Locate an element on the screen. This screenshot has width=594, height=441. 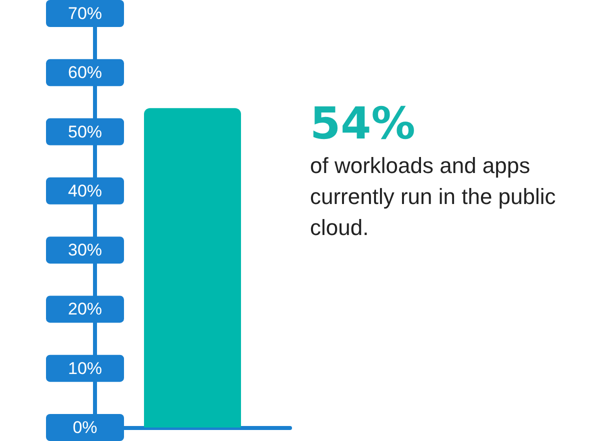
text: of workloads and apps currently run in the public cloud. is located at coordinates (436, 196).